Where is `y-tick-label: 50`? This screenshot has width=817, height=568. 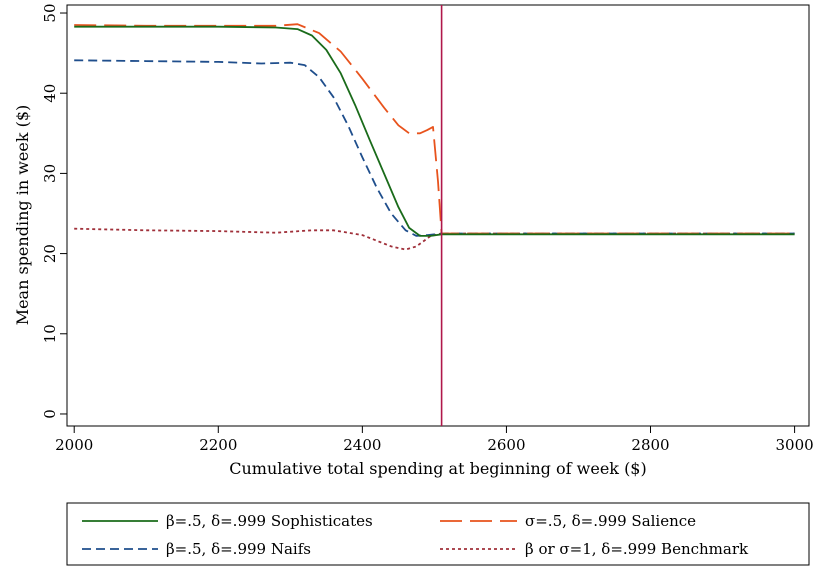 y-tick-label: 50 is located at coordinates (50, 12).